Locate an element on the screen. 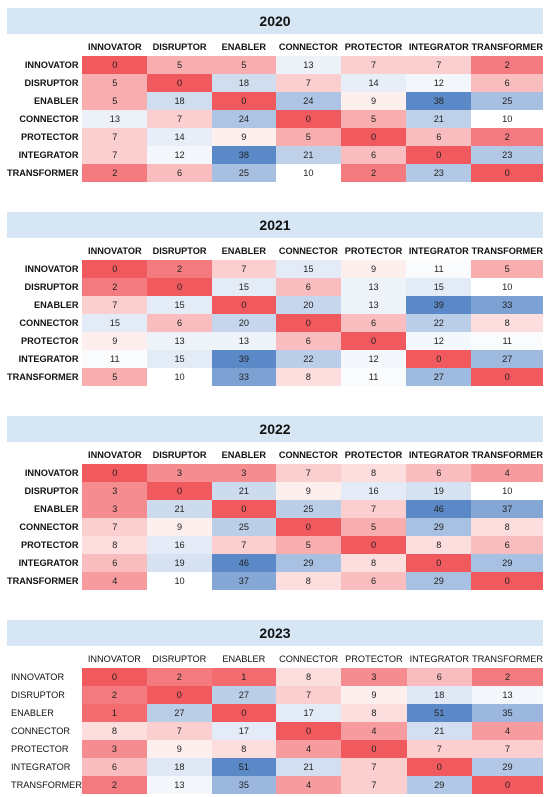 This screenshot has height=797, width=550. heatmap-row: ENABLER 5 18 0 24 9 38 25 is located at coordinates (275, 101).